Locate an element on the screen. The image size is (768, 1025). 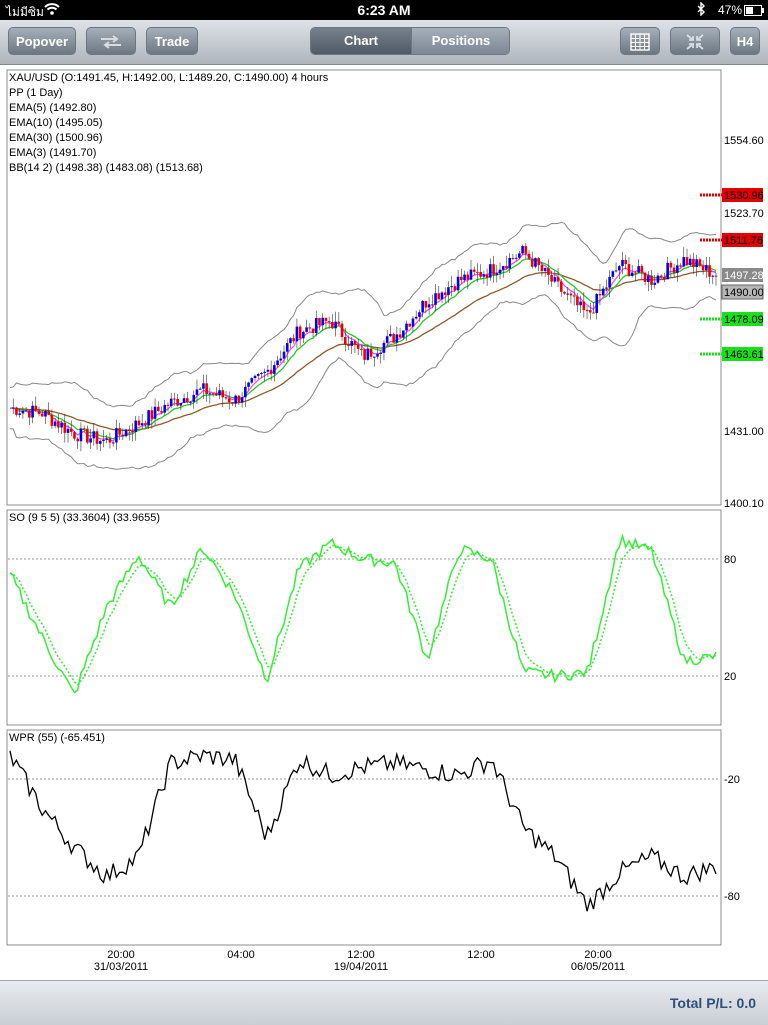
tab-positions: Positions is located at coordinates (460, 41).